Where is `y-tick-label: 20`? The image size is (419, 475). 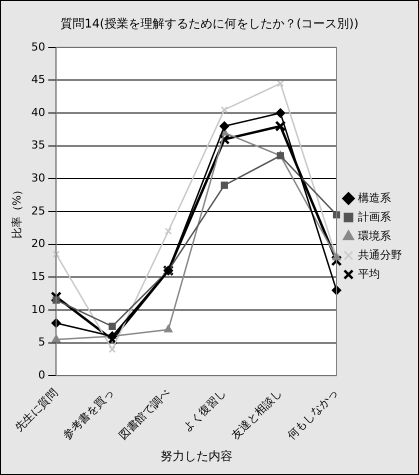
y-tick-label: 20 is located at coordinates (38, 243).